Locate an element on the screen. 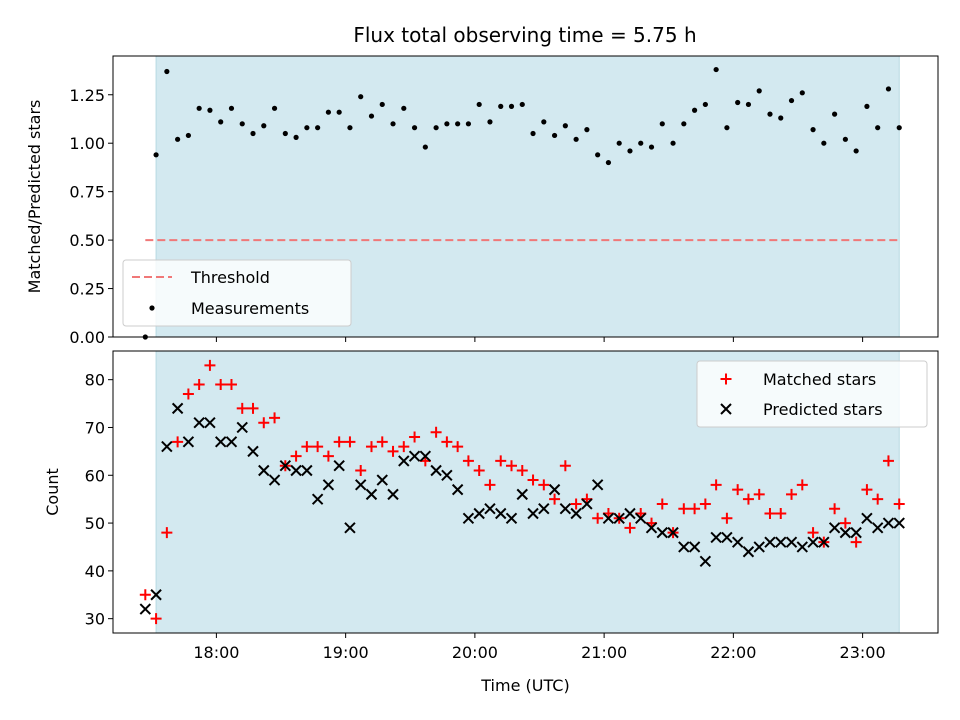  legend-predicted-label: Predicted stars is located at coordinates (823, 409).